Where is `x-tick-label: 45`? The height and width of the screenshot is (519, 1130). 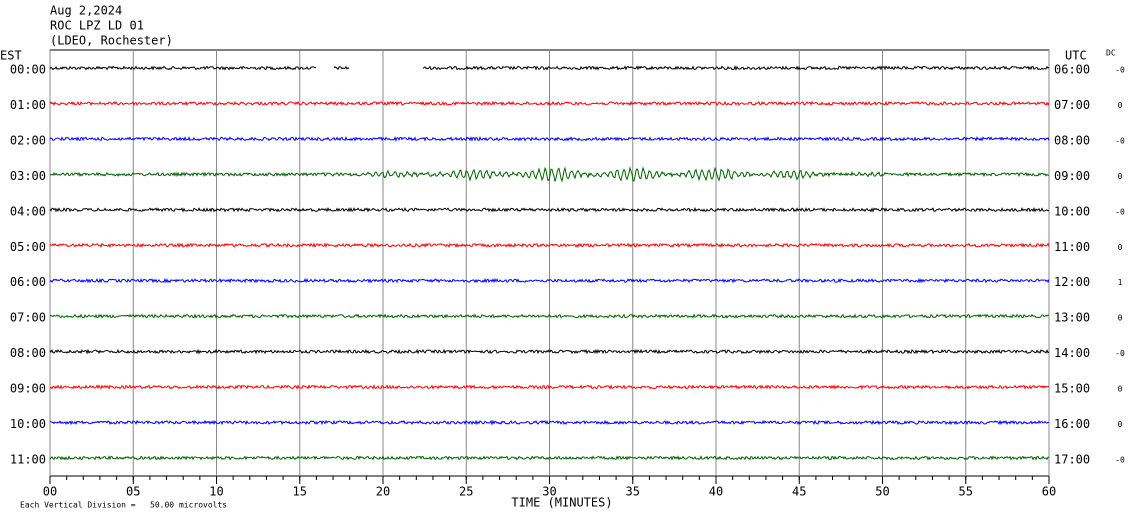
x-tick-label: 45 is located at coordinates (799, 492).